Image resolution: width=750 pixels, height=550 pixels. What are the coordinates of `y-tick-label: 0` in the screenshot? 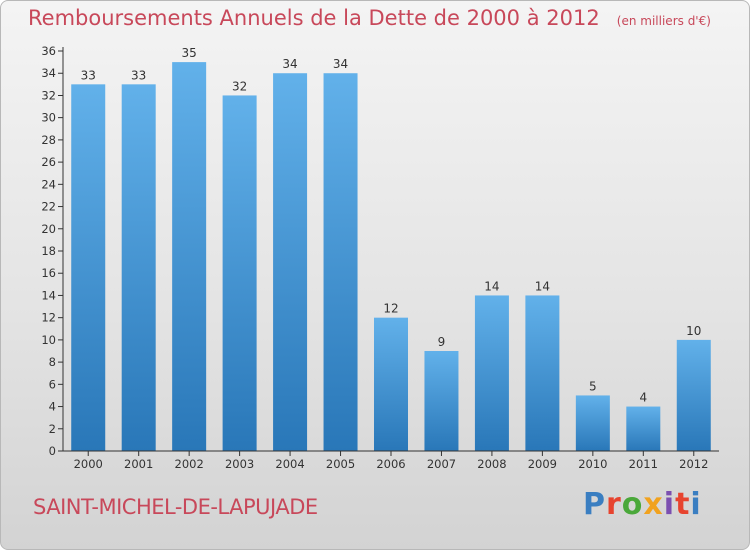 It's located at (52, 451).